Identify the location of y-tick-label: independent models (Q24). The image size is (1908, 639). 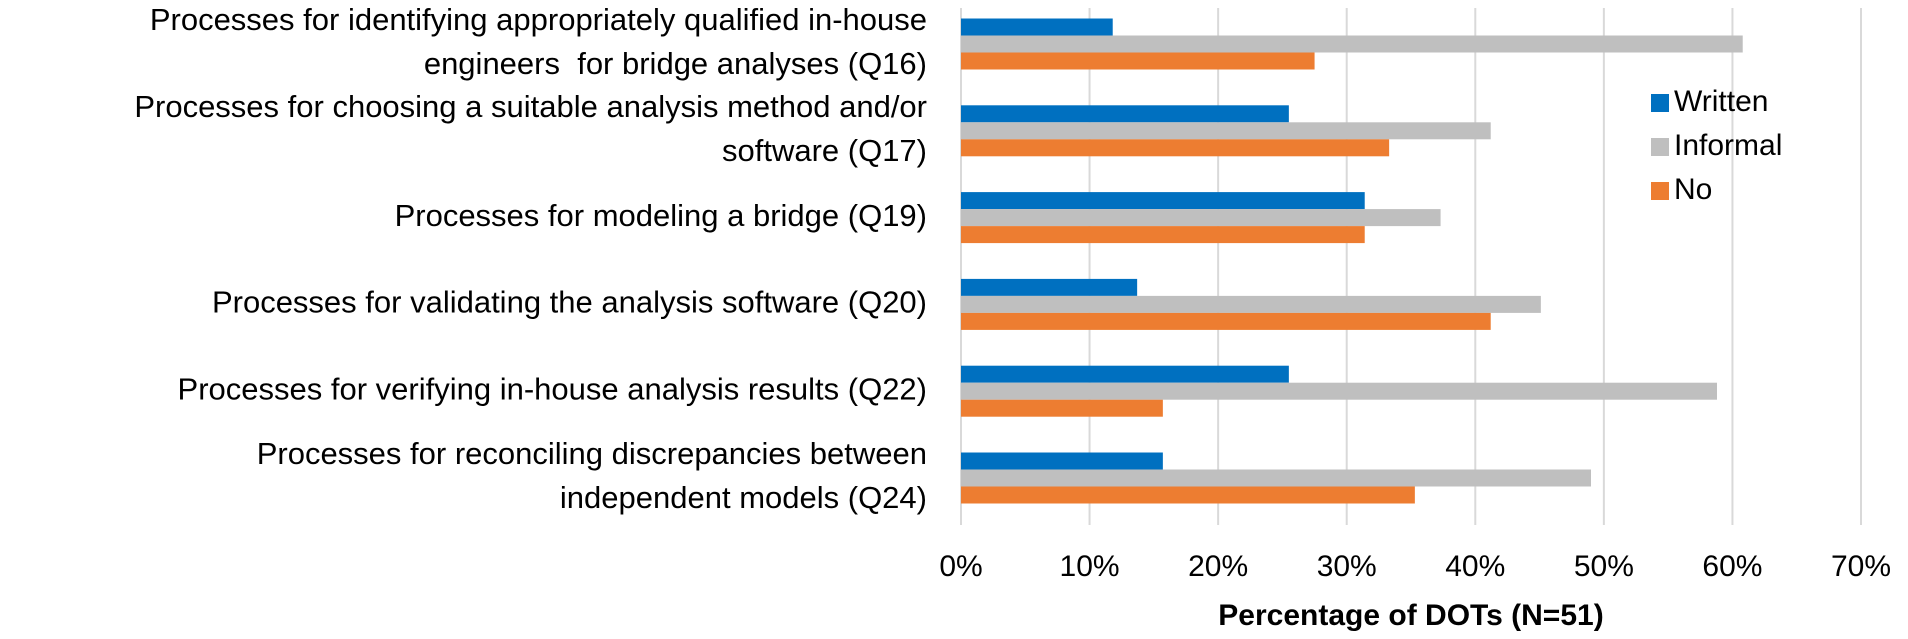
(743, 497).